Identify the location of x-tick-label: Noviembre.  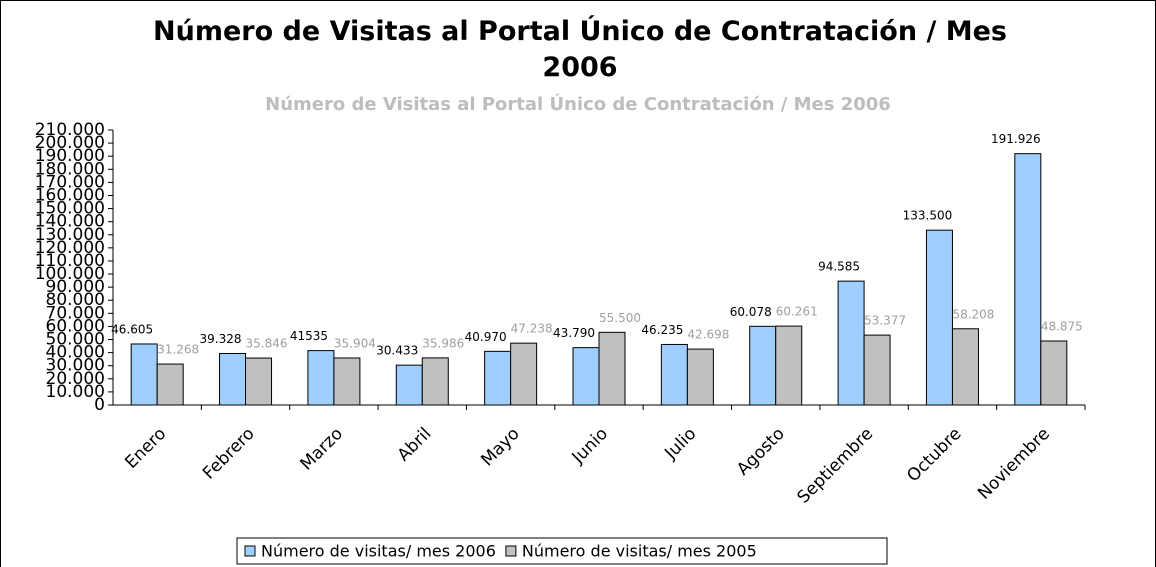
(1014, 464).